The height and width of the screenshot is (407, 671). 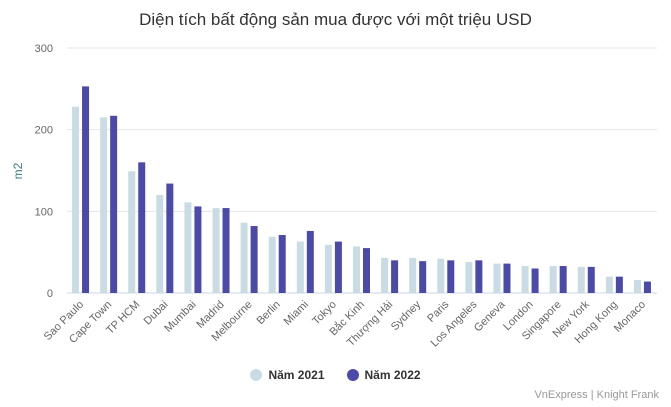 What do you see at coordinates (50, 294) in the screenshot?
I see `y-tick-label: 0` at bounding box center [50, 294].